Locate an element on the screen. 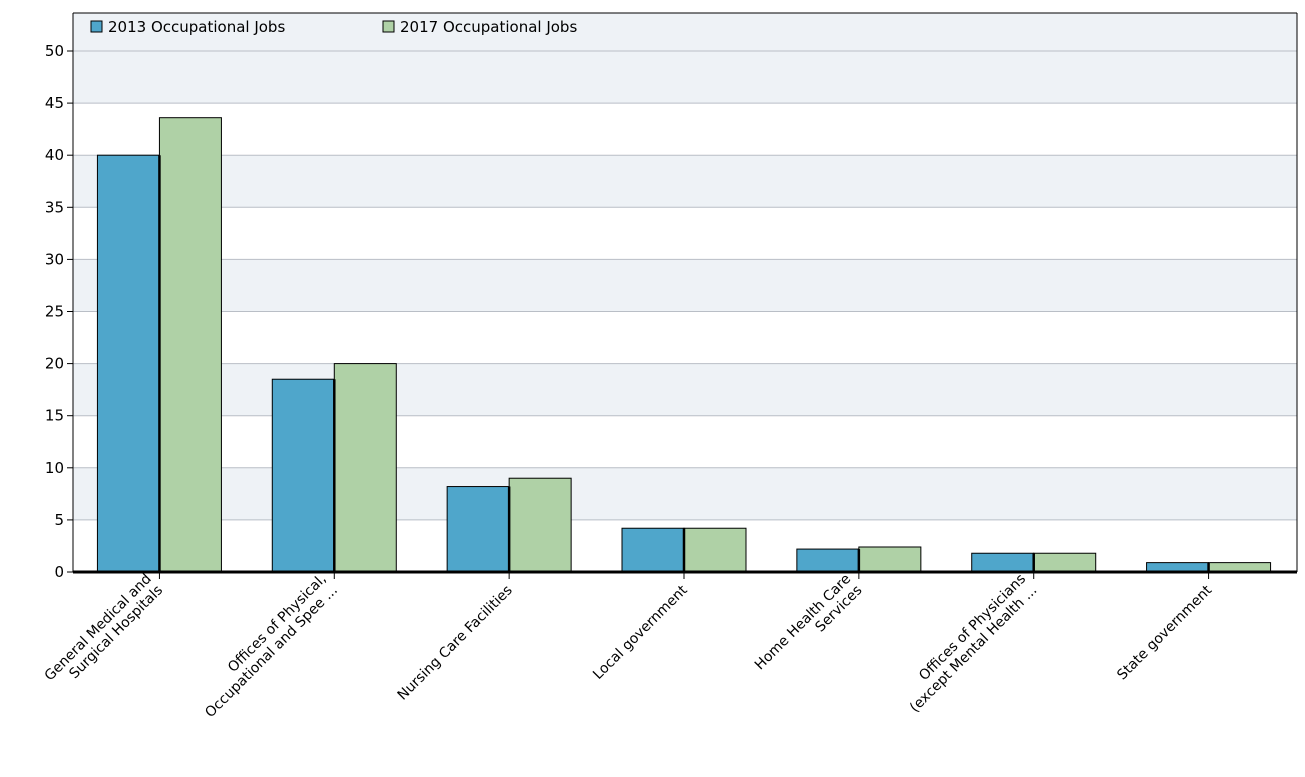  legend-label: 2013 Occupational Jobs is located at coordinates (196, 27).